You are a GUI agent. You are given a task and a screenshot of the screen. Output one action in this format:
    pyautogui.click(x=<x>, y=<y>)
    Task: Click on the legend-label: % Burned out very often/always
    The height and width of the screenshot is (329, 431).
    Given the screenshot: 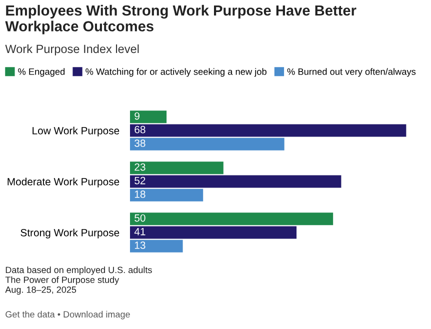 What is the action you would take?
    pyautogui.click(x=351, y=72)
    